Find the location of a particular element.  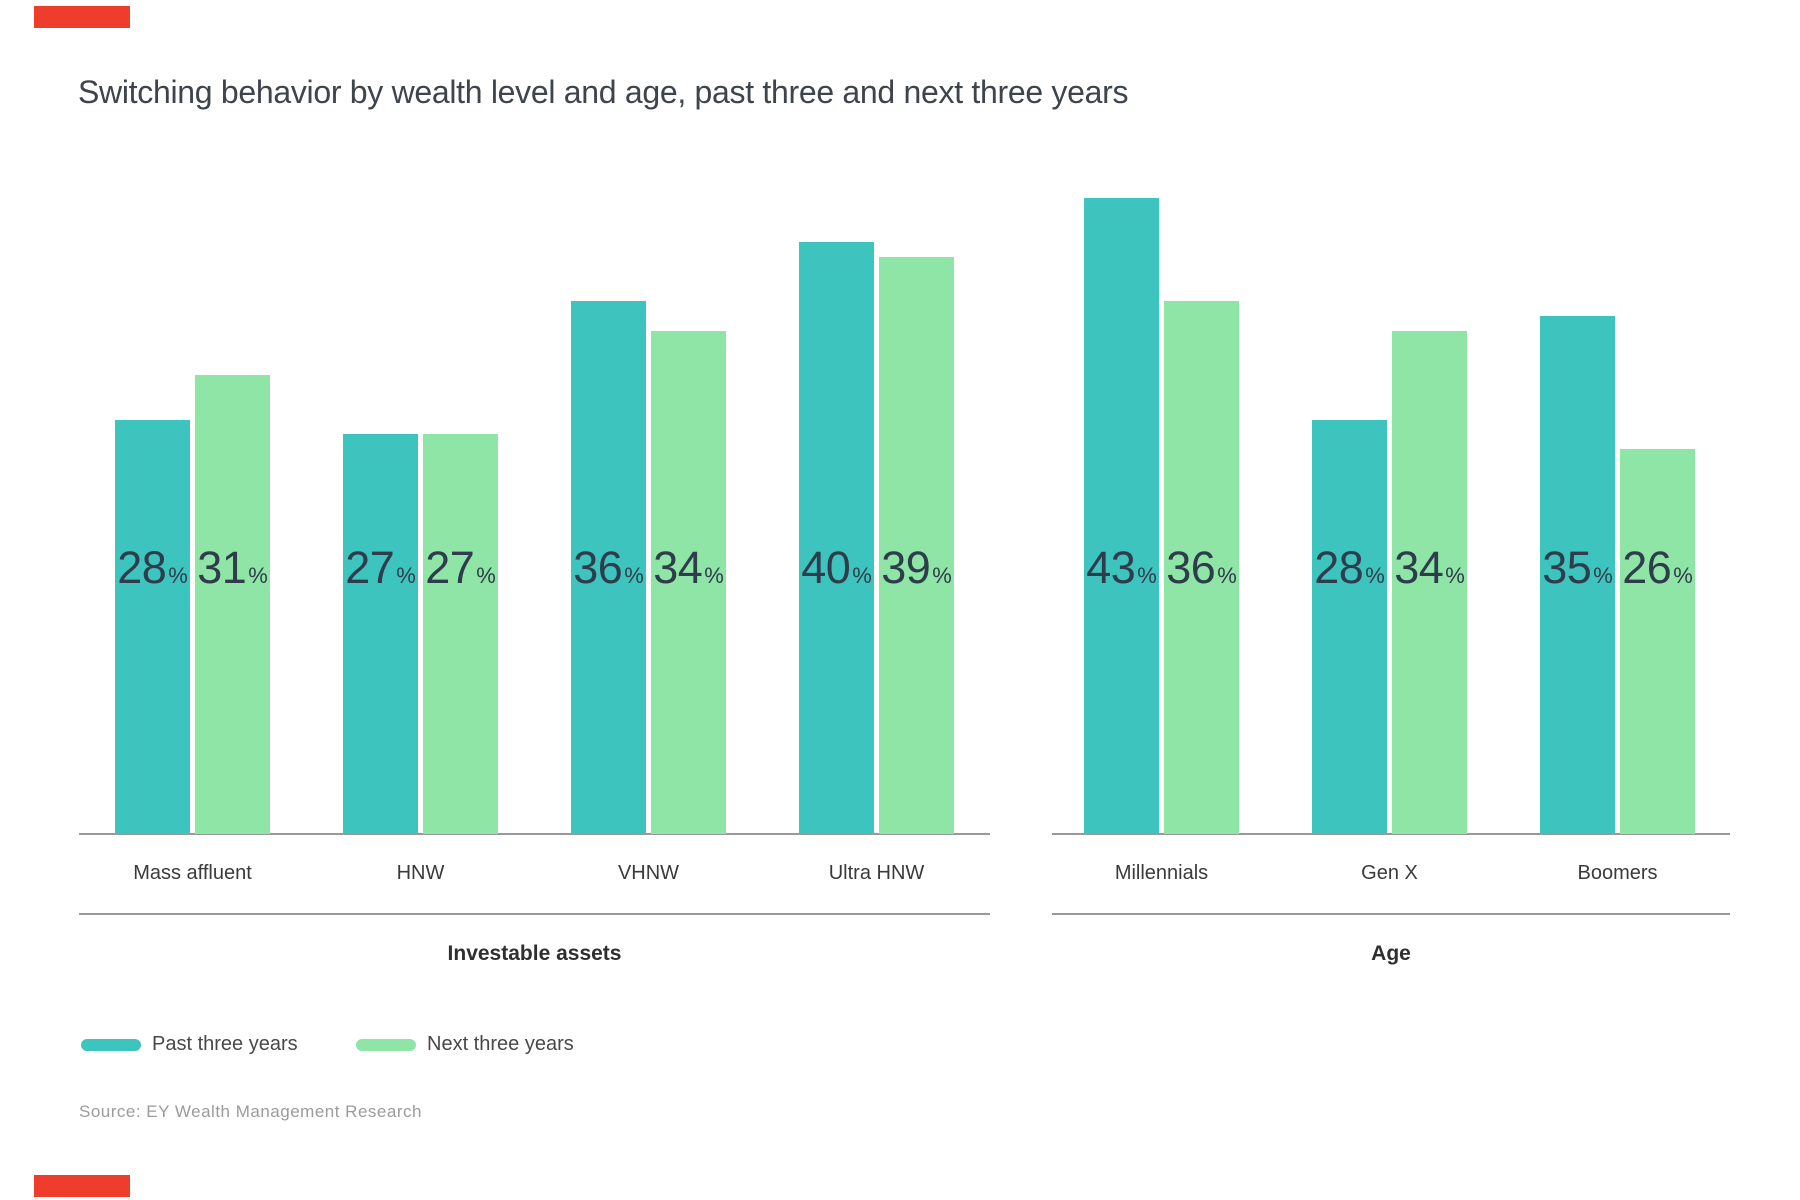

value-label-next-three-years-vhnw: 34% is located at coordinates (688, 573).